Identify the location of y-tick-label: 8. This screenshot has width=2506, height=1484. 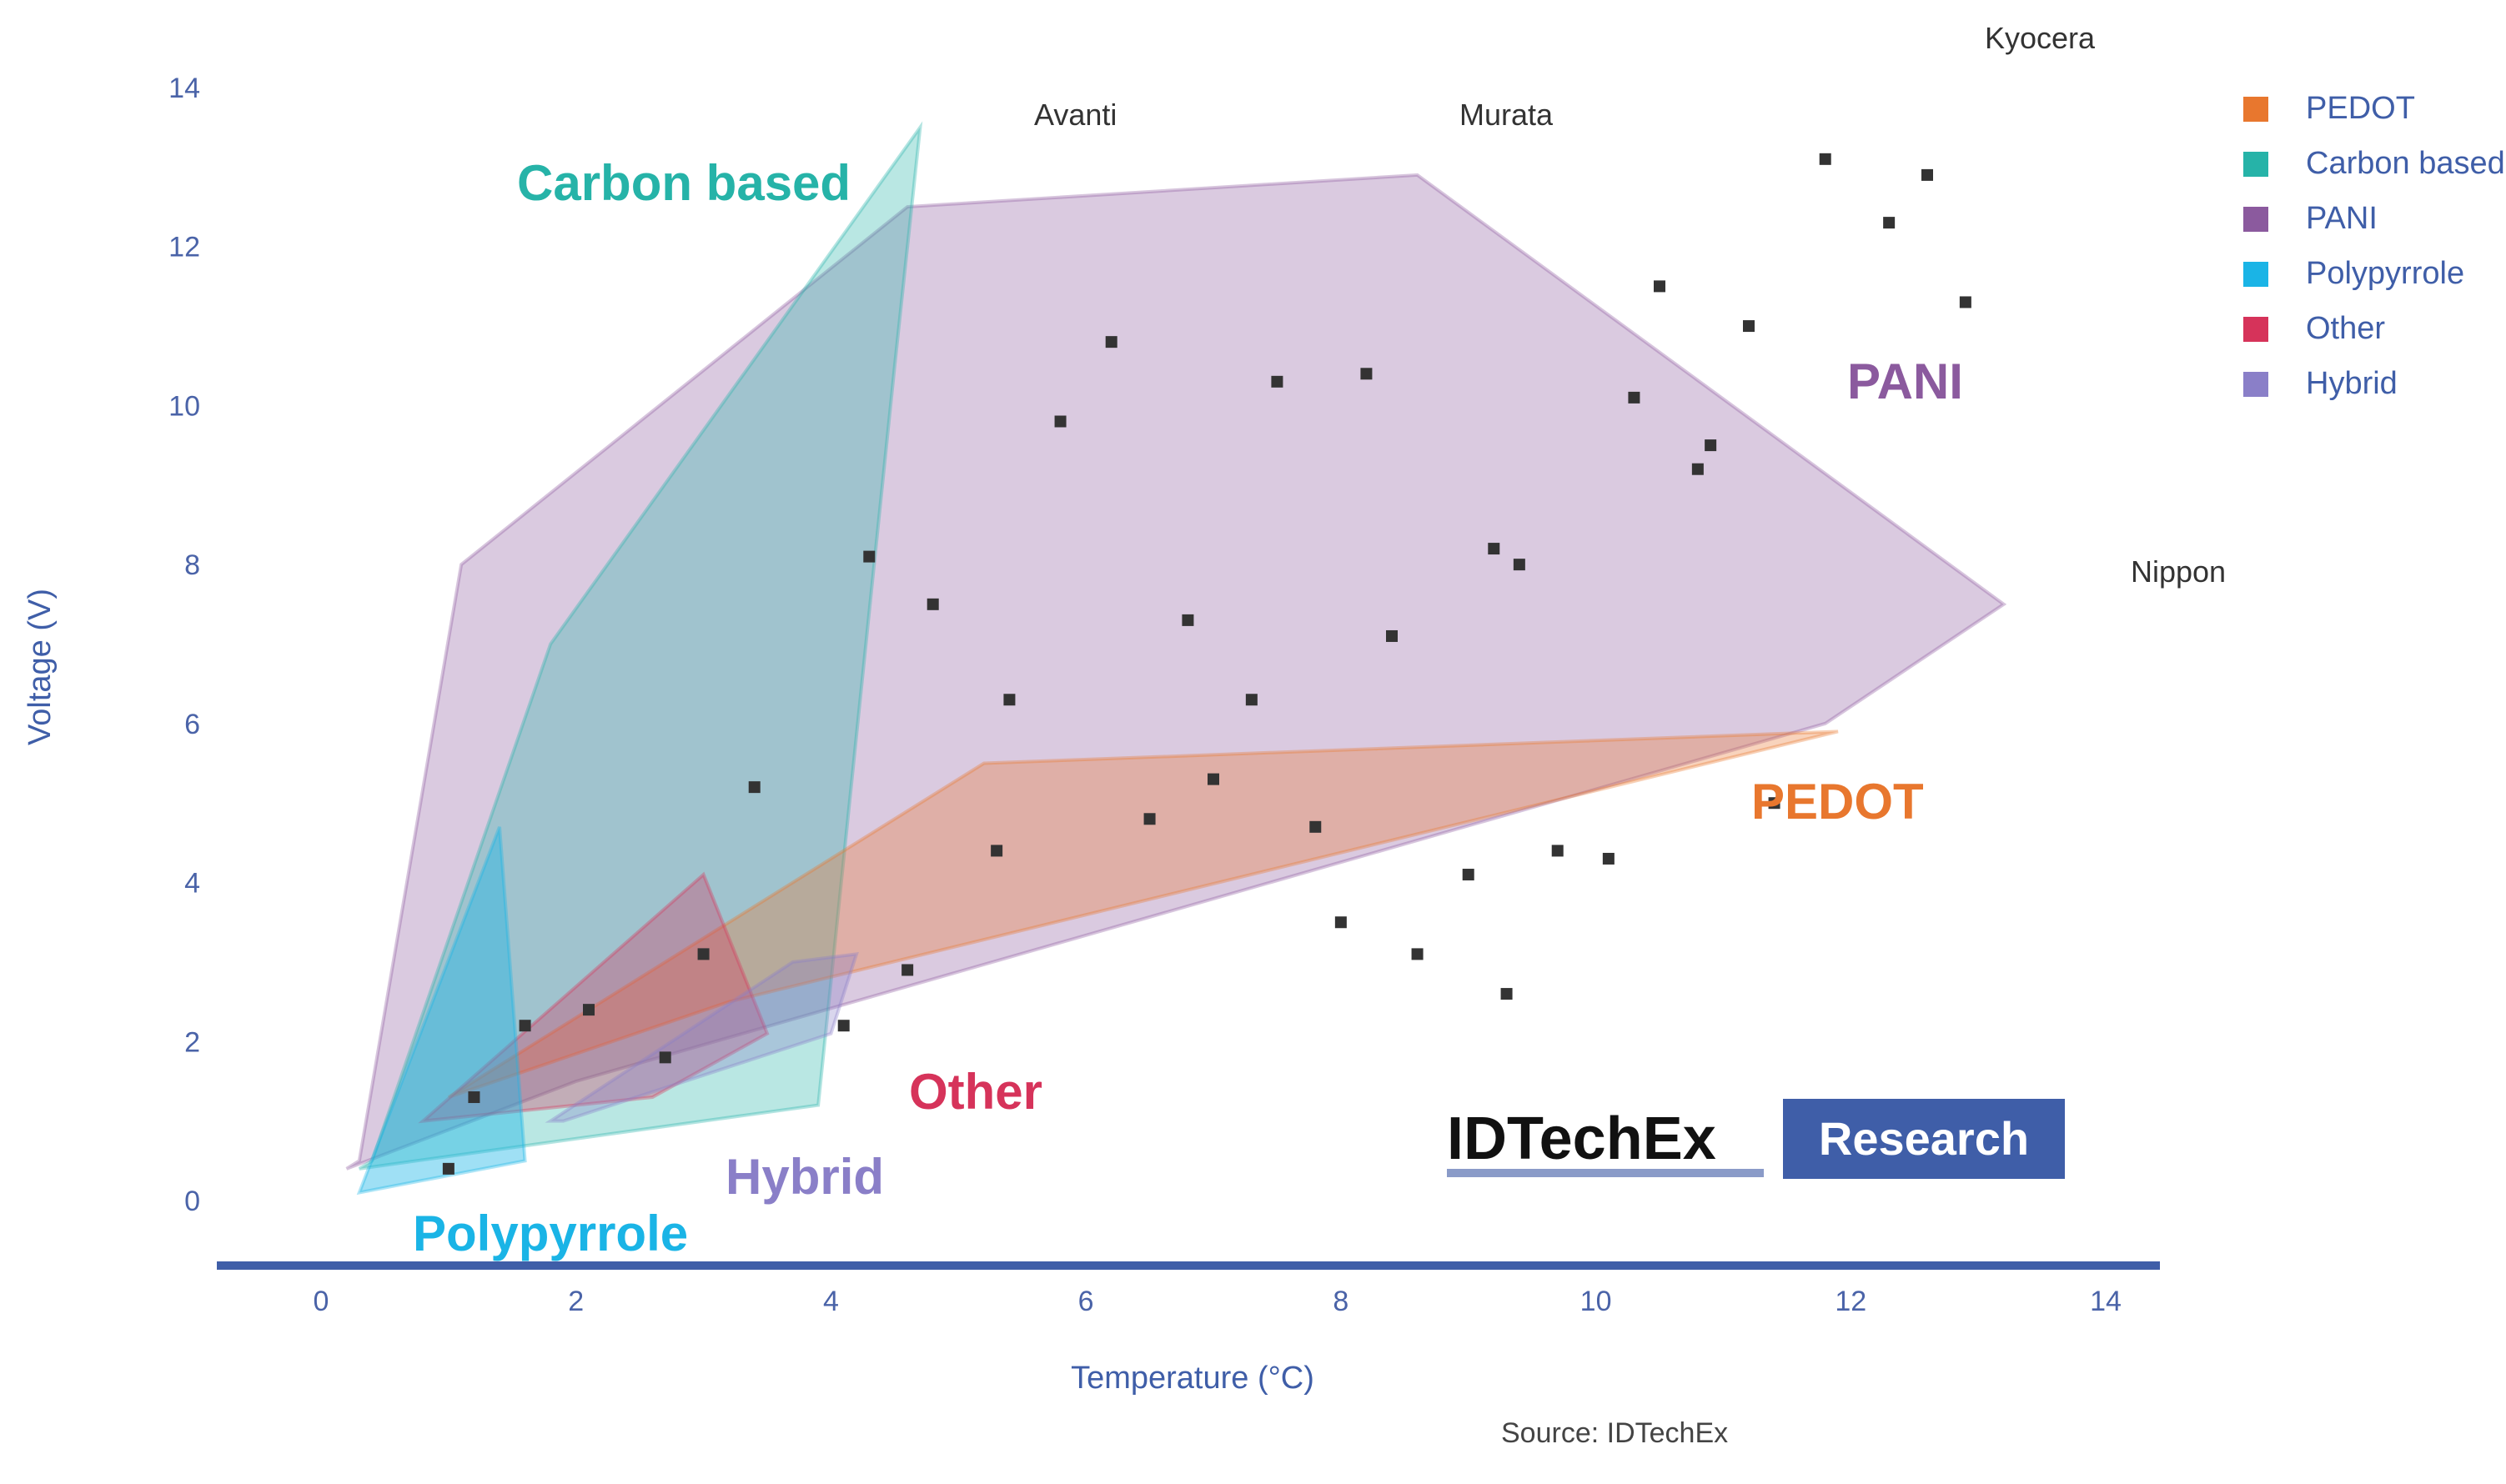
(192, 565).